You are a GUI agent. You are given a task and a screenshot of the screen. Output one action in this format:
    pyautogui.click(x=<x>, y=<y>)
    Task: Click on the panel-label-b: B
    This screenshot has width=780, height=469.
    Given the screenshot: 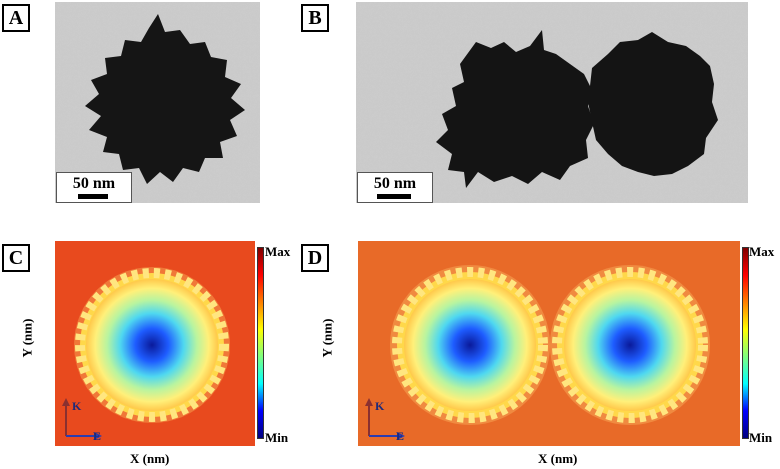 What is the action you would take?
    pyautogui.click(x=315, y=18)
    